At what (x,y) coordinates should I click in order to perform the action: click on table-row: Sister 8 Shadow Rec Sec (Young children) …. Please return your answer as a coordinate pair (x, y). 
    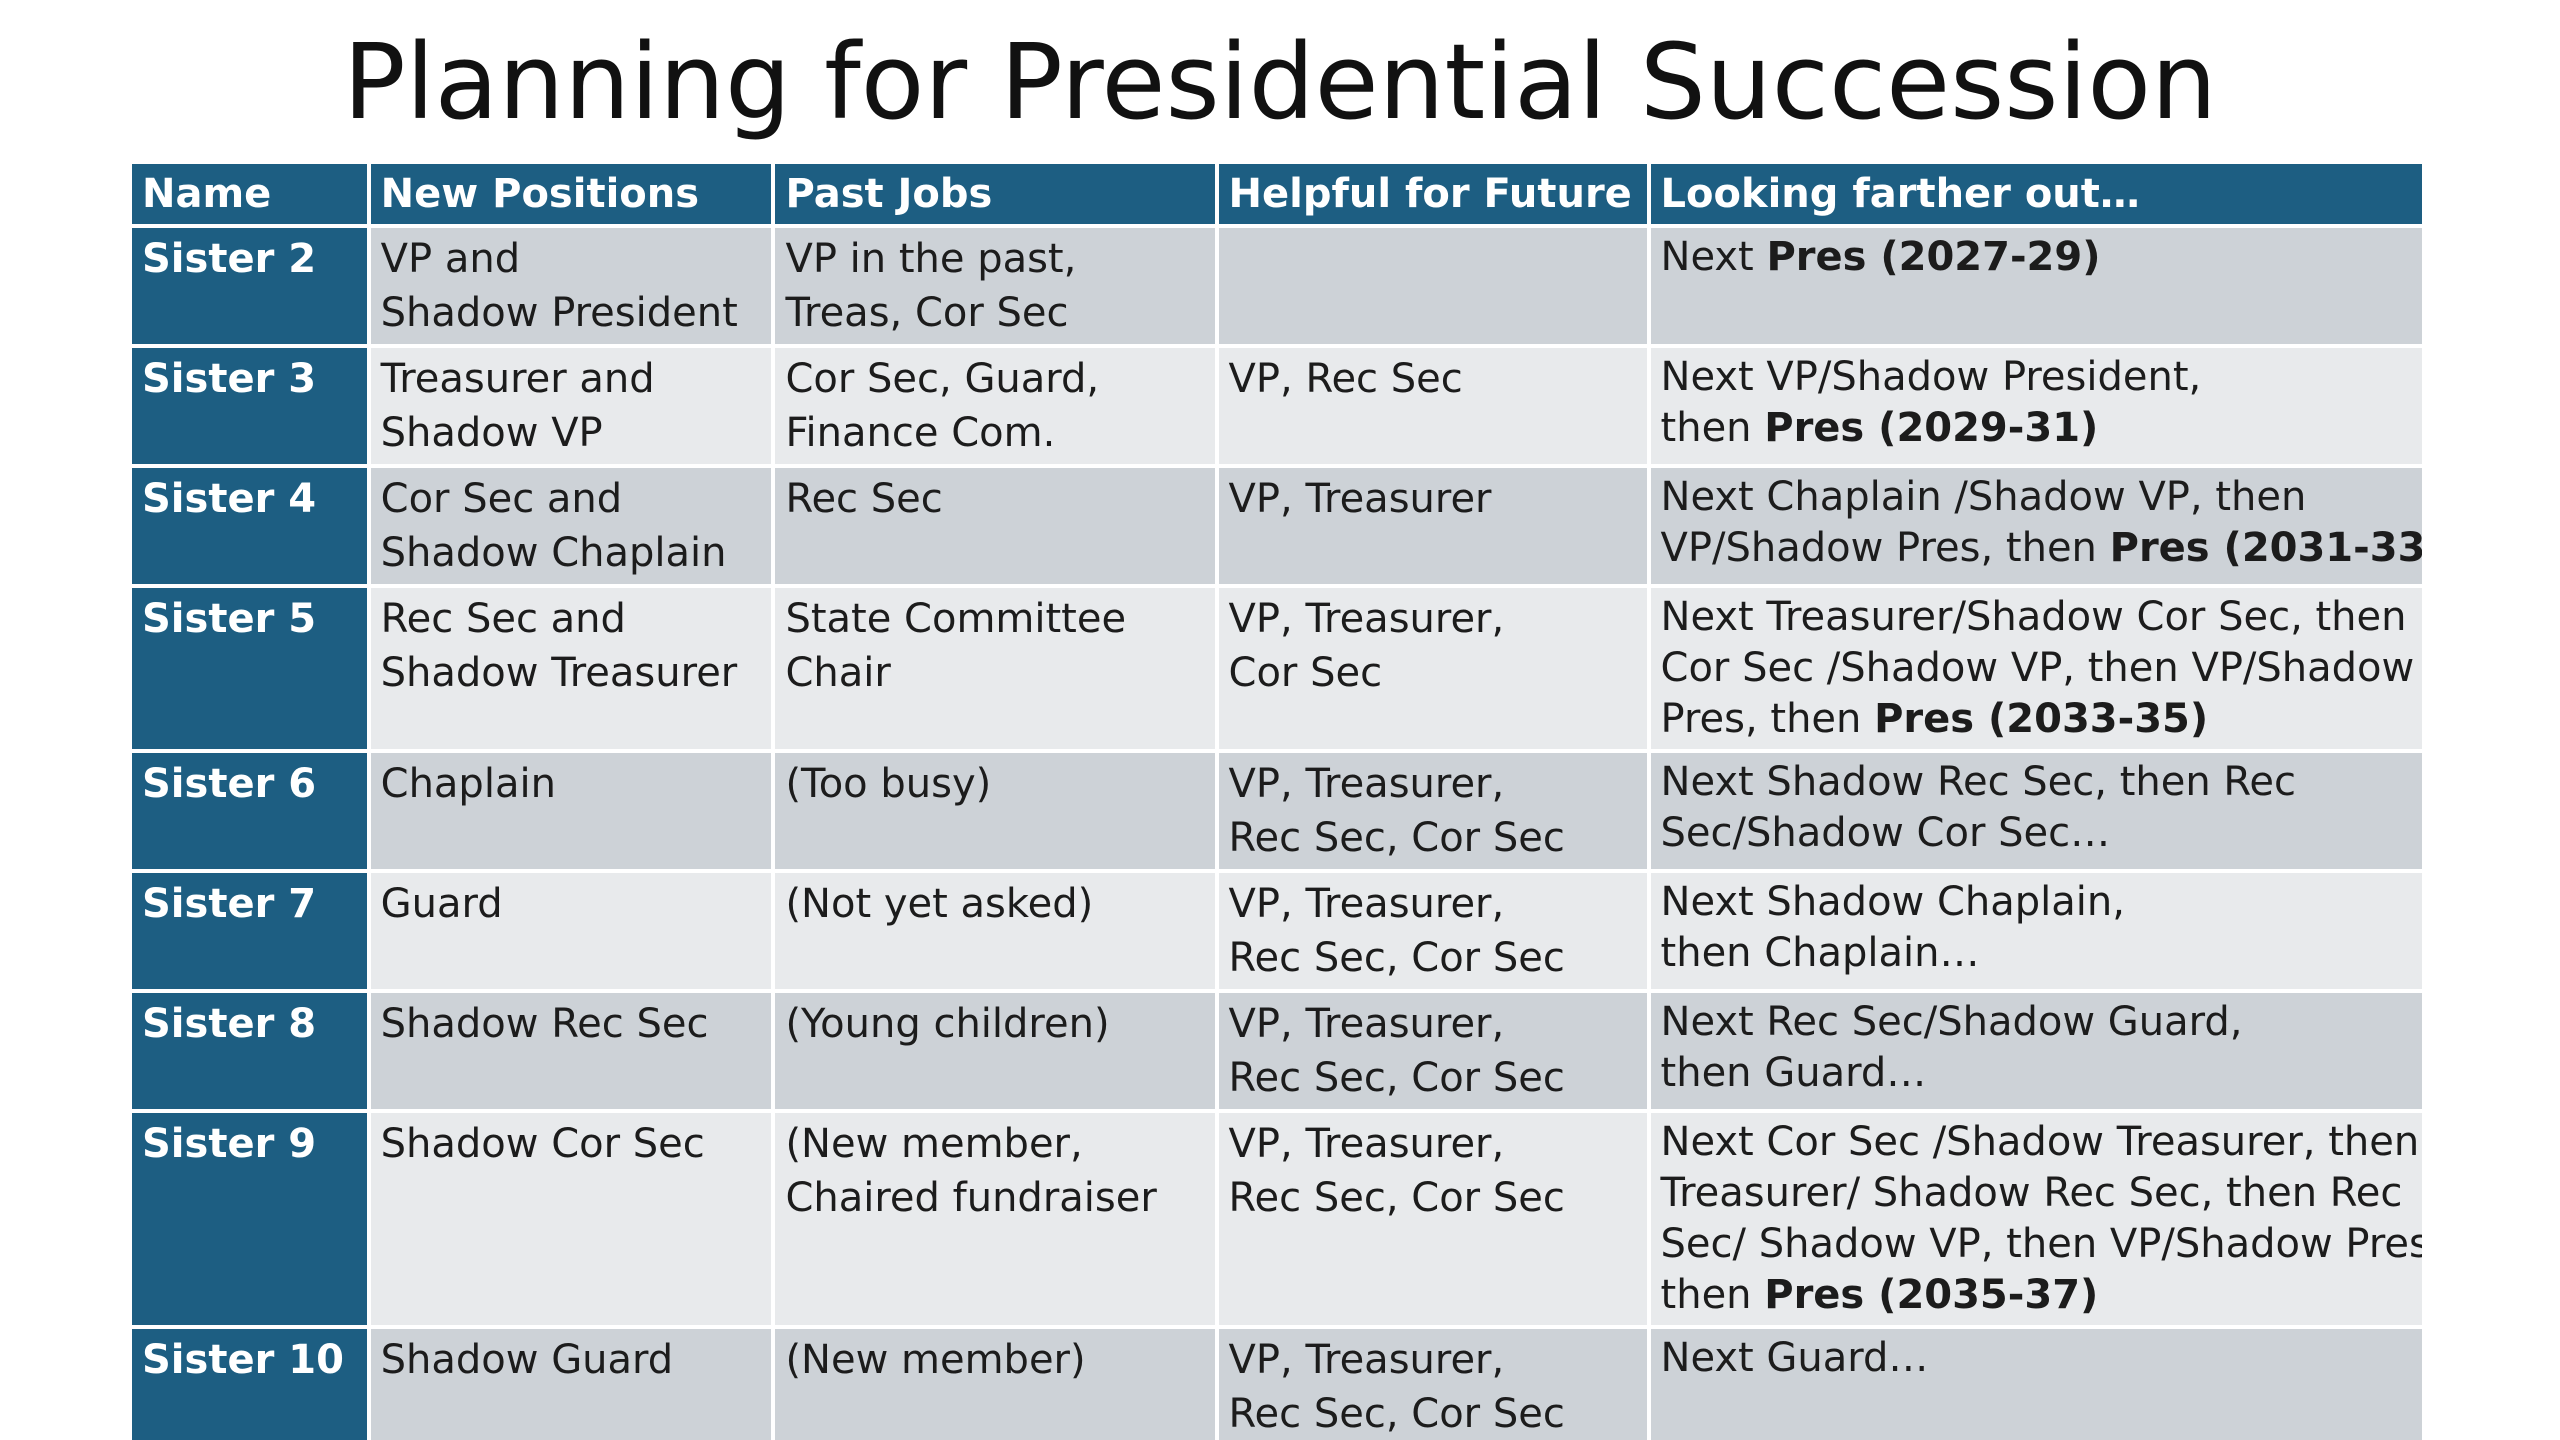
    Looking at the image, I should click on (1277, 1051).